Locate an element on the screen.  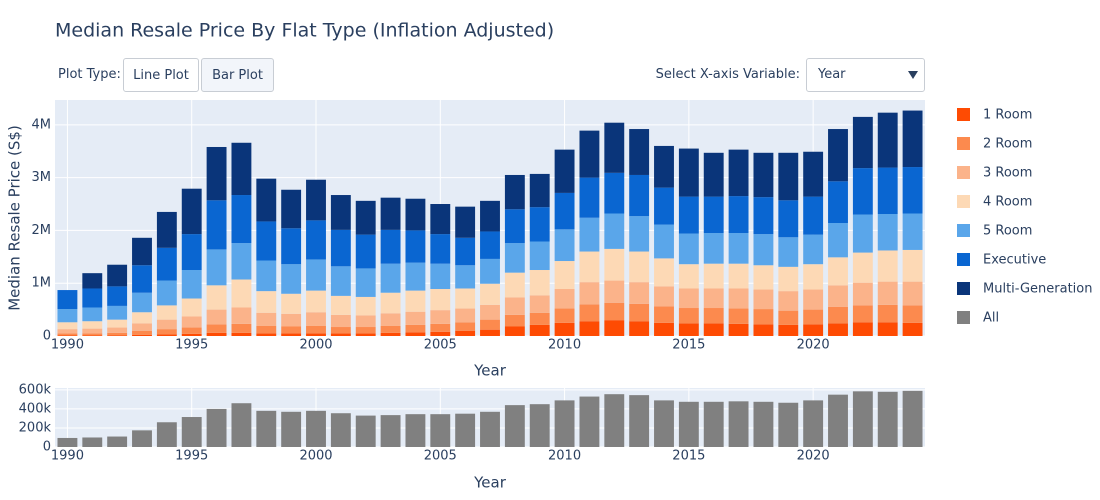
bar-plot-button: Bar Plot is located at coordinates (237, 75).